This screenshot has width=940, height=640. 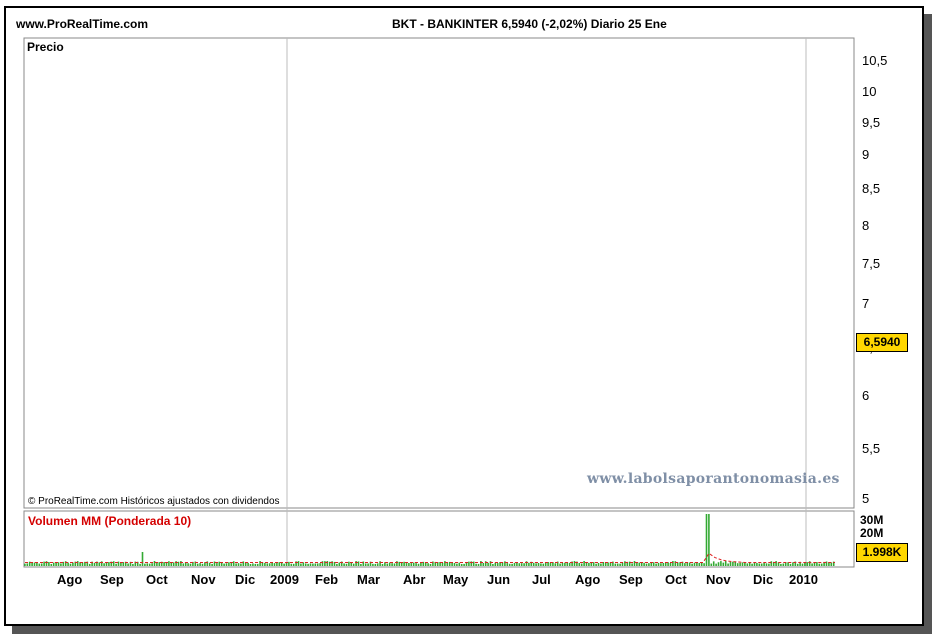 What do you see at coordinates (203, 579) in the screenshot?
I see `x-tick-label: Nov` at bounding box center [203, 579].